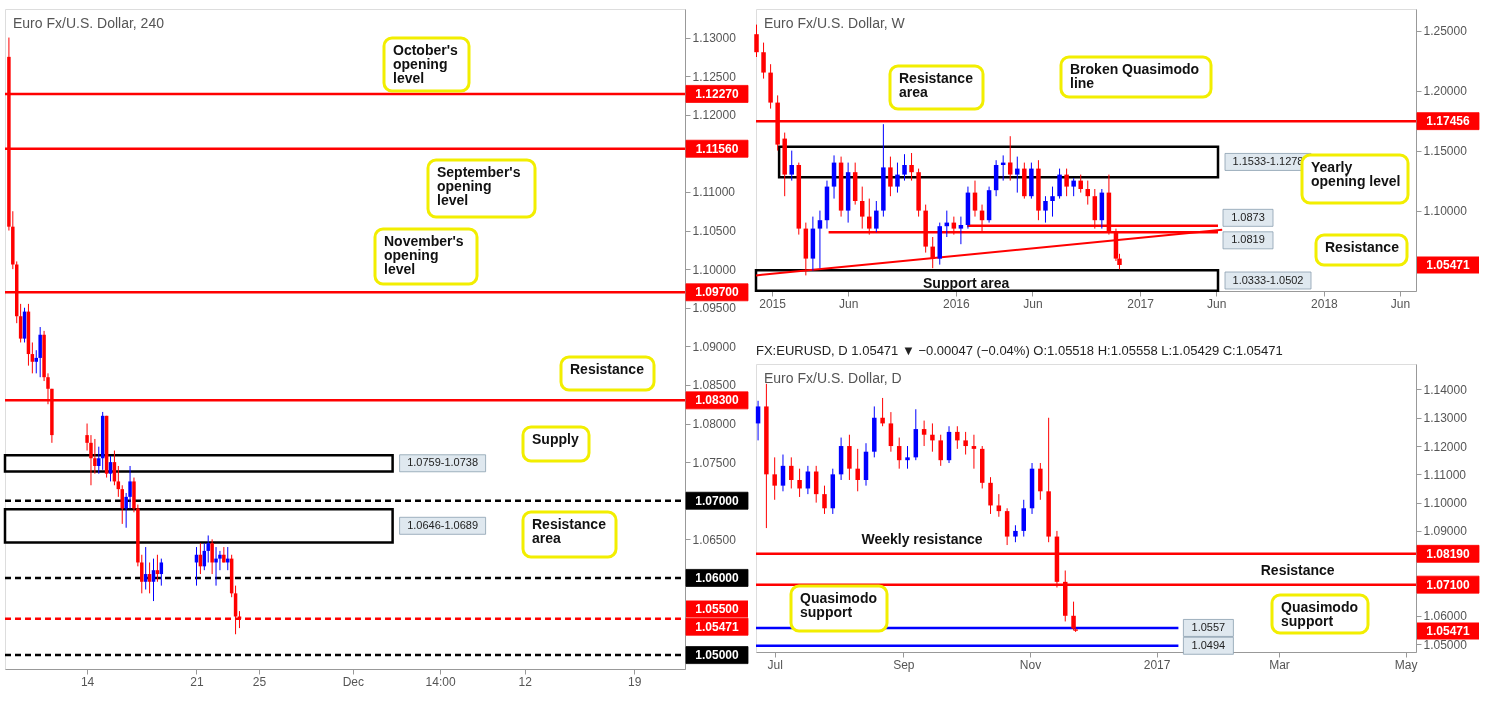  I want to click on band-label: 1.0333-1.0502, so click(1268, 279).